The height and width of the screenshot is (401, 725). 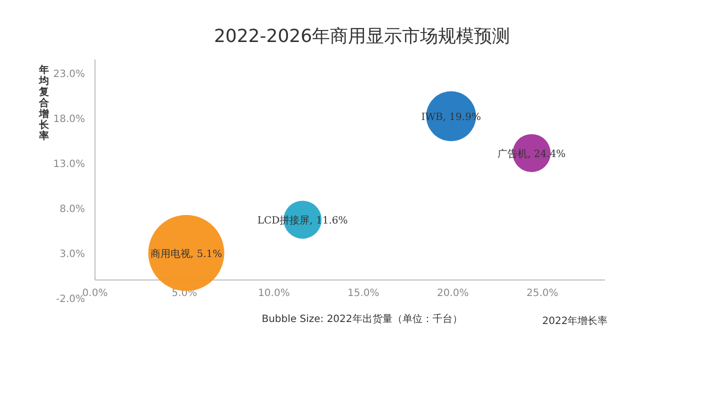 What do you see at coordinates (70, 299) in the screenshot?
I see `y-tick-label: -2.0%` at bounding box center [70, 299].